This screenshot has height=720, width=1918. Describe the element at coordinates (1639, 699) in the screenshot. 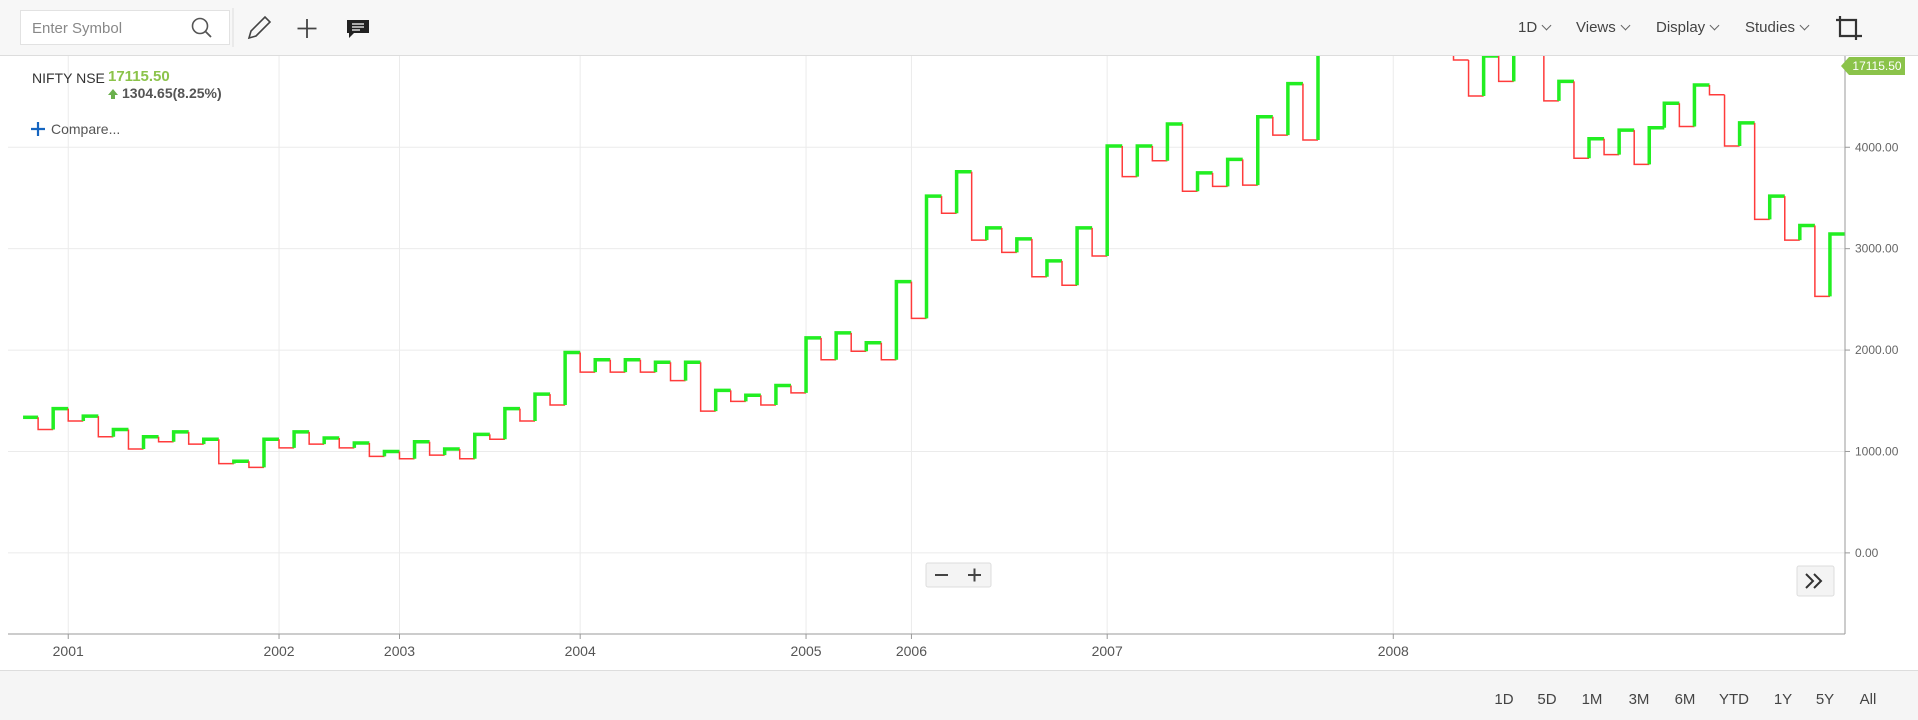

I see `range-button: 3M` at that location.